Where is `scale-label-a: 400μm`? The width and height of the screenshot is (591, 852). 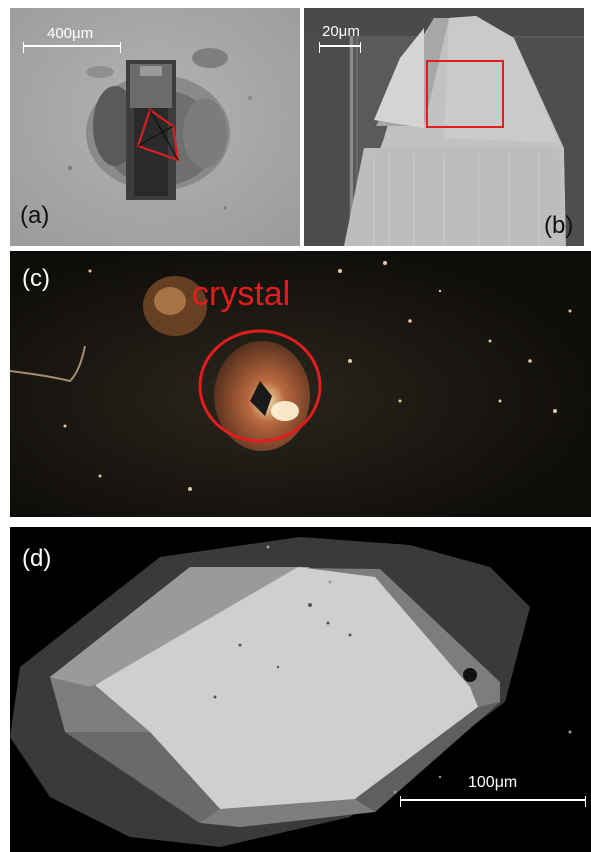
scale-label-a: 400μm is located at coordinates (70, 33).